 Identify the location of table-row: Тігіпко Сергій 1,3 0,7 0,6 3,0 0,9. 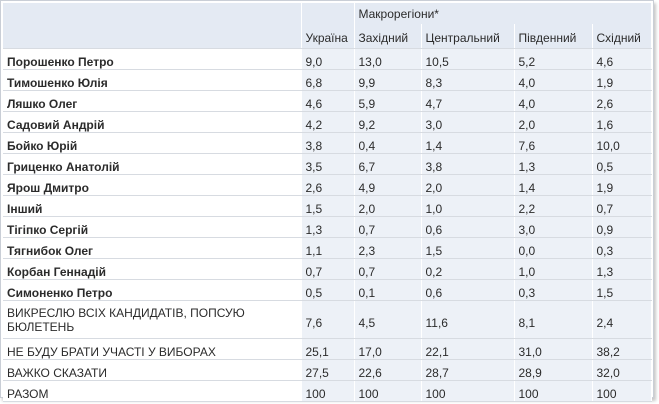
(327, 227).